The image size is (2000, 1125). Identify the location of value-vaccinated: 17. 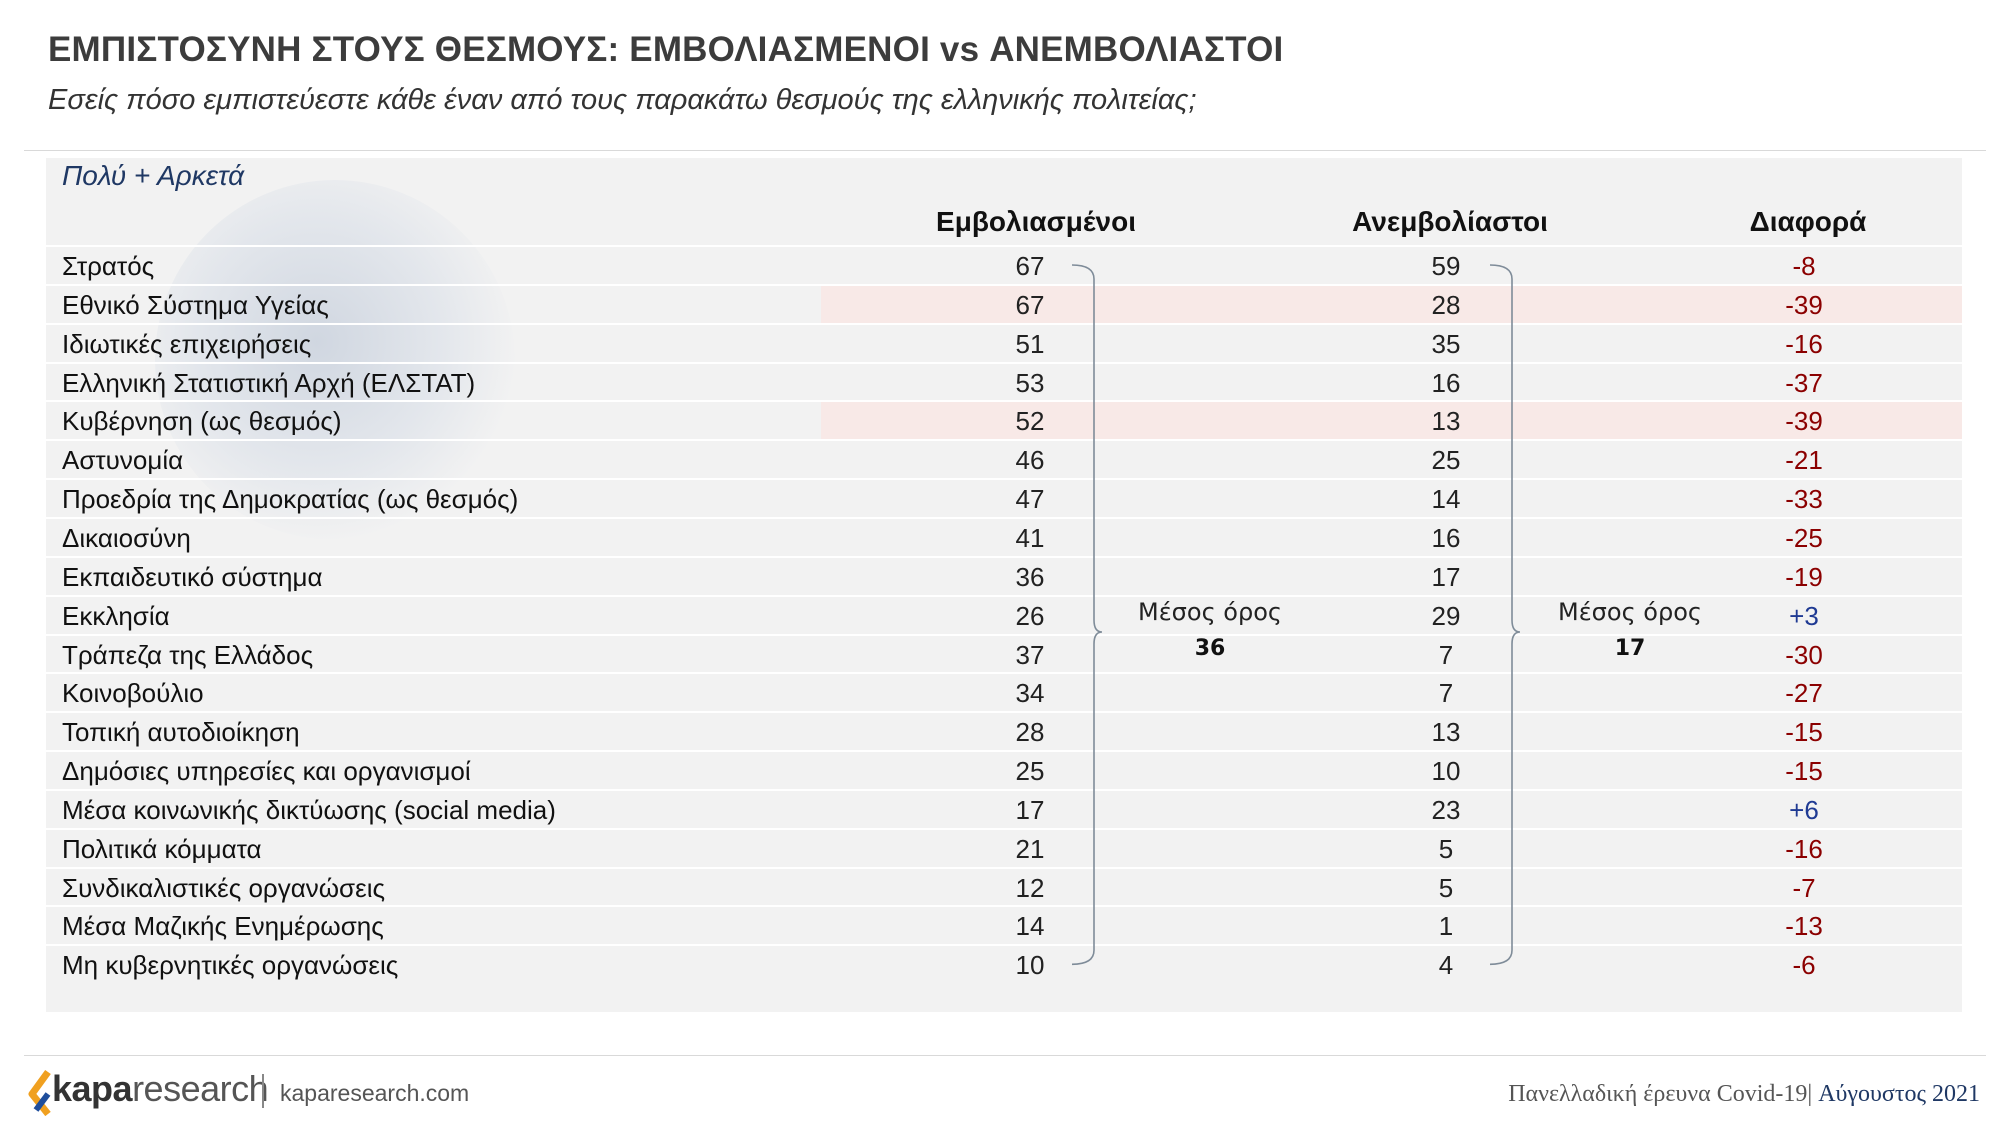
(1030, 809).